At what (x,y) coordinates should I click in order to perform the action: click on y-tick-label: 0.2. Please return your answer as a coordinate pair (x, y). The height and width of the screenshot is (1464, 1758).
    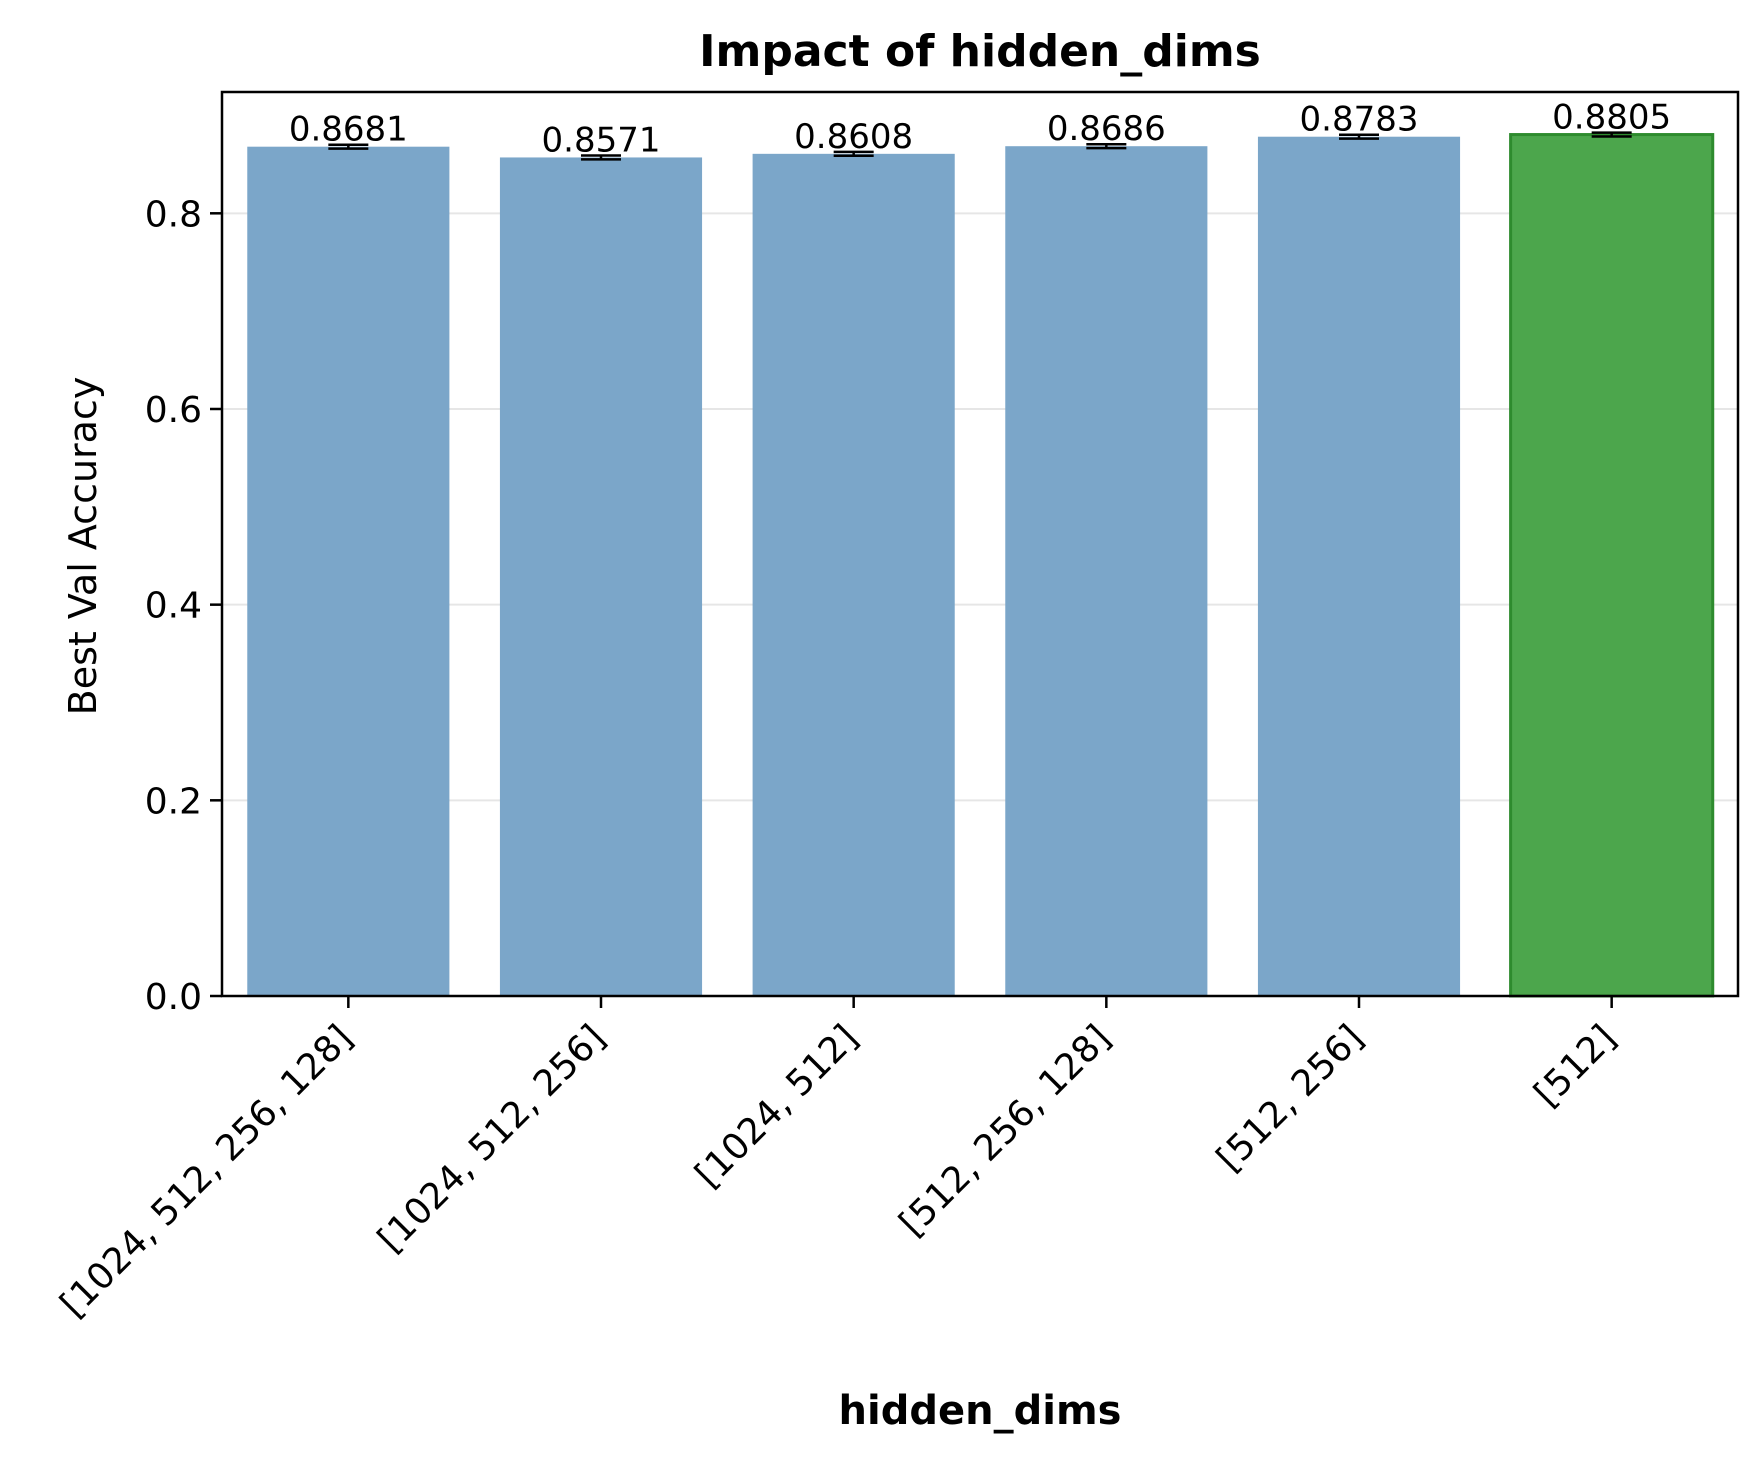
    Looking at the image, I should click on (173, 801).